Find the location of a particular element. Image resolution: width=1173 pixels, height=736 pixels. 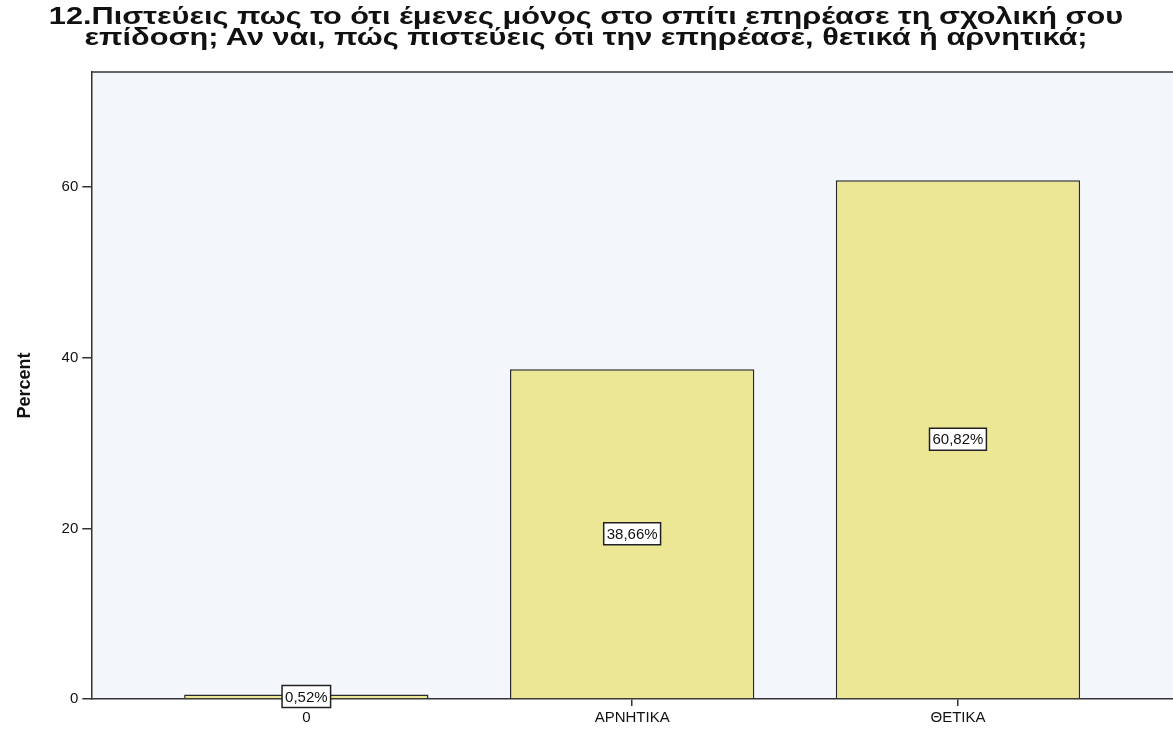

x-tick-label: ΘΕΤΙΚΑ is located at coordinates (958, 717).